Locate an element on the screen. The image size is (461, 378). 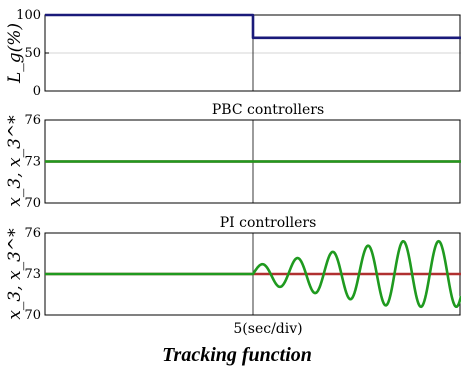
y-tick-label: 100 is located at coordinates (28, 15).